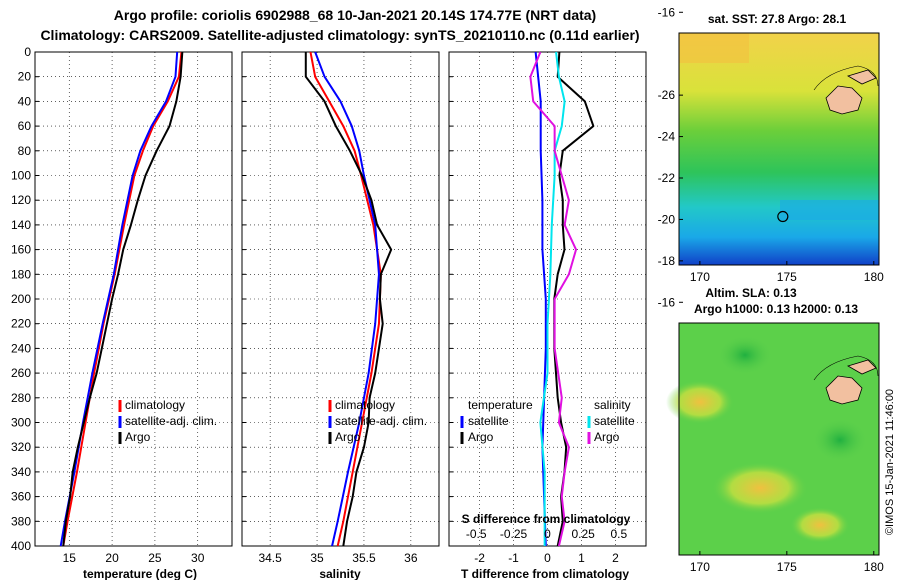 The width and height of the screenshot is (900, 580). I want to click on sst-reef-contour, so click(846, 78).